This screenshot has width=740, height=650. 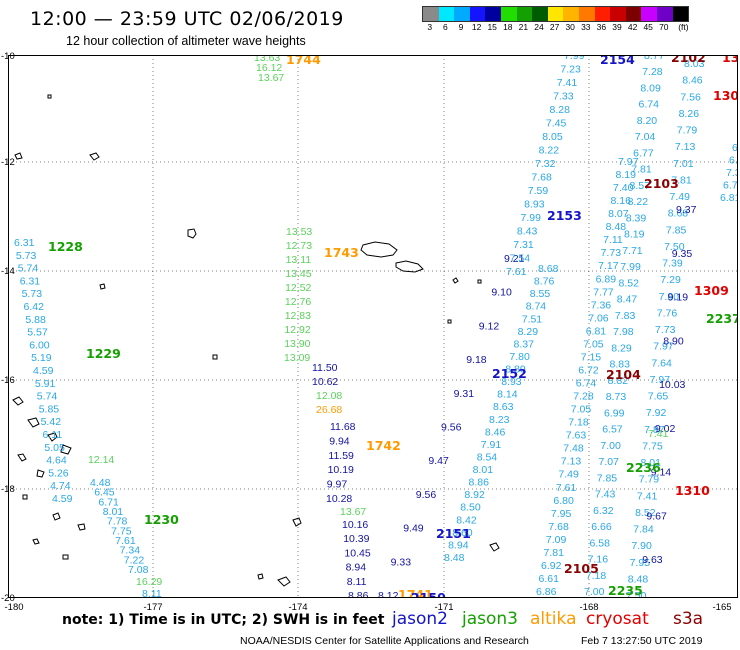 What do you see at coordinates (594, 592) in the screenshot?
I see `swh-value: 7.00` at bounding box center [594, 592].